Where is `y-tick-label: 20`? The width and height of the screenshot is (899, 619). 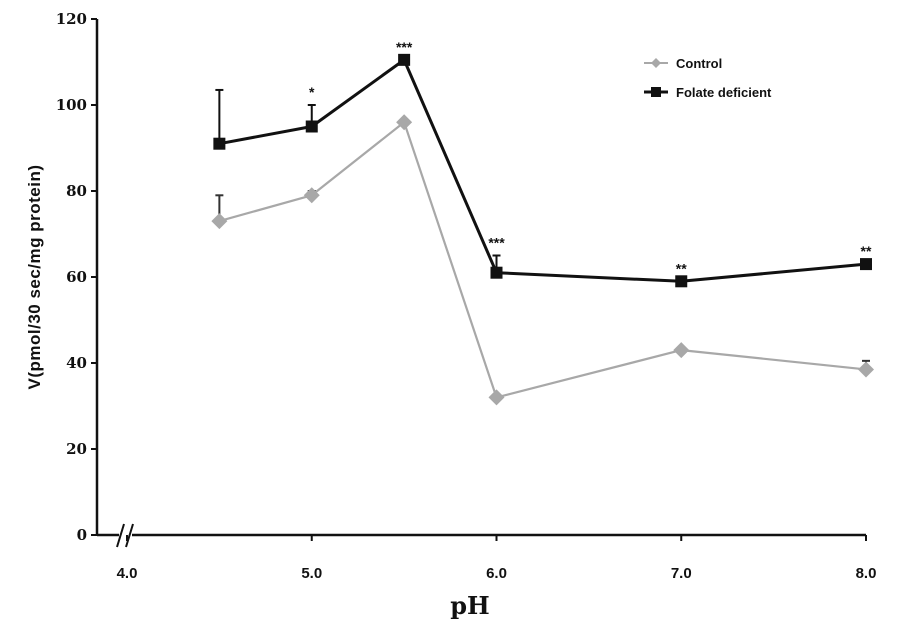 y-tick-label: 20 is located at coordinates (76, 449).